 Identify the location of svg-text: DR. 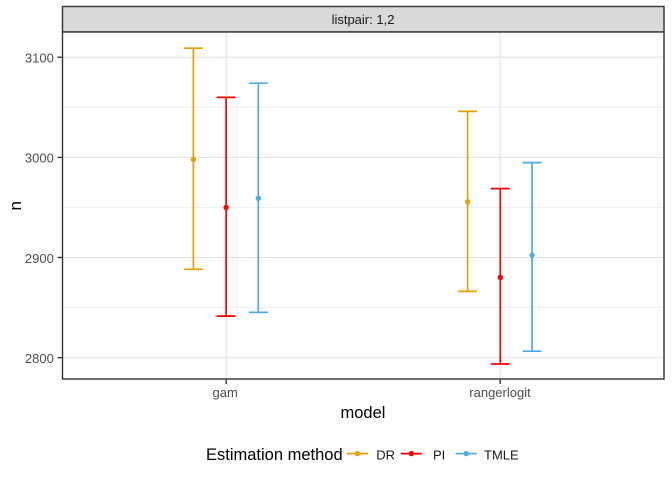
(385, 454).